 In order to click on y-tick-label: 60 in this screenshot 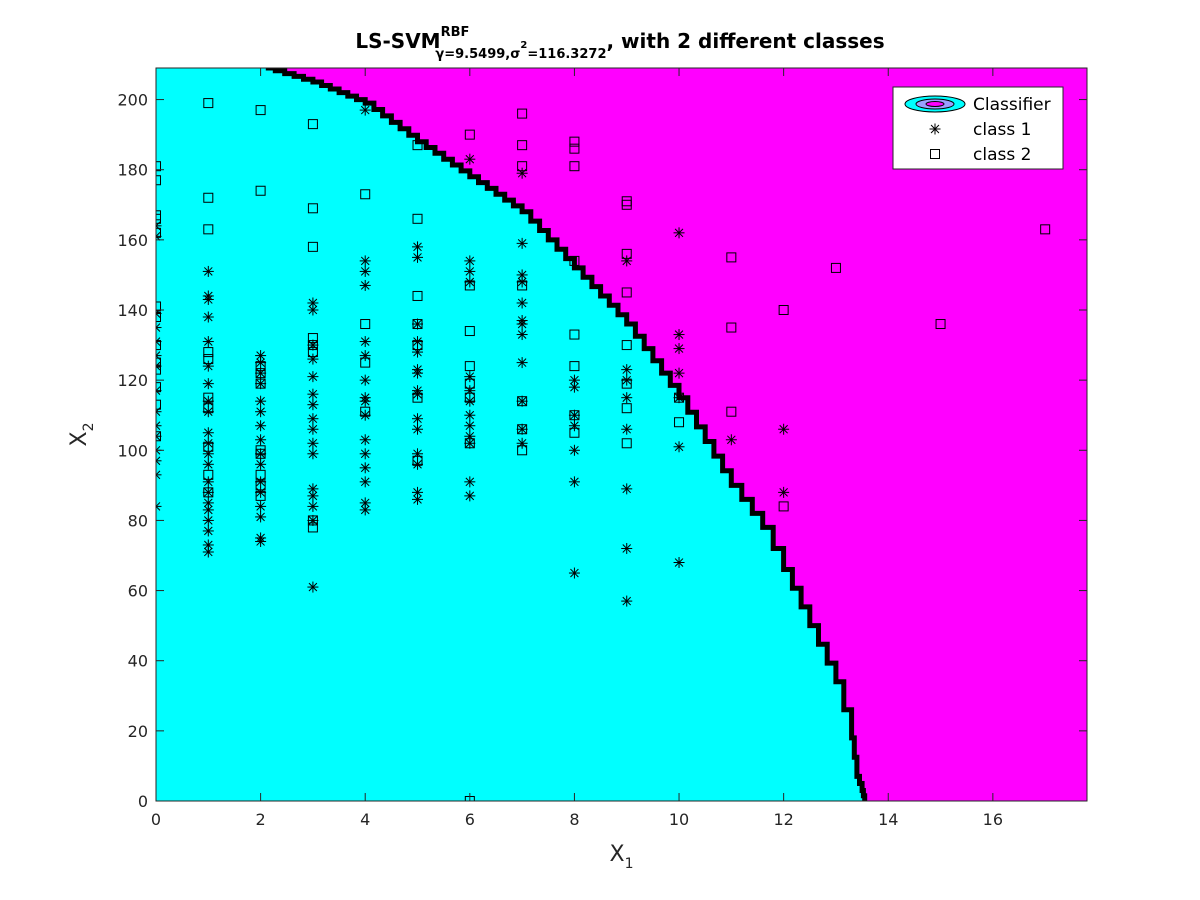, I will do `click(138, 591)`.